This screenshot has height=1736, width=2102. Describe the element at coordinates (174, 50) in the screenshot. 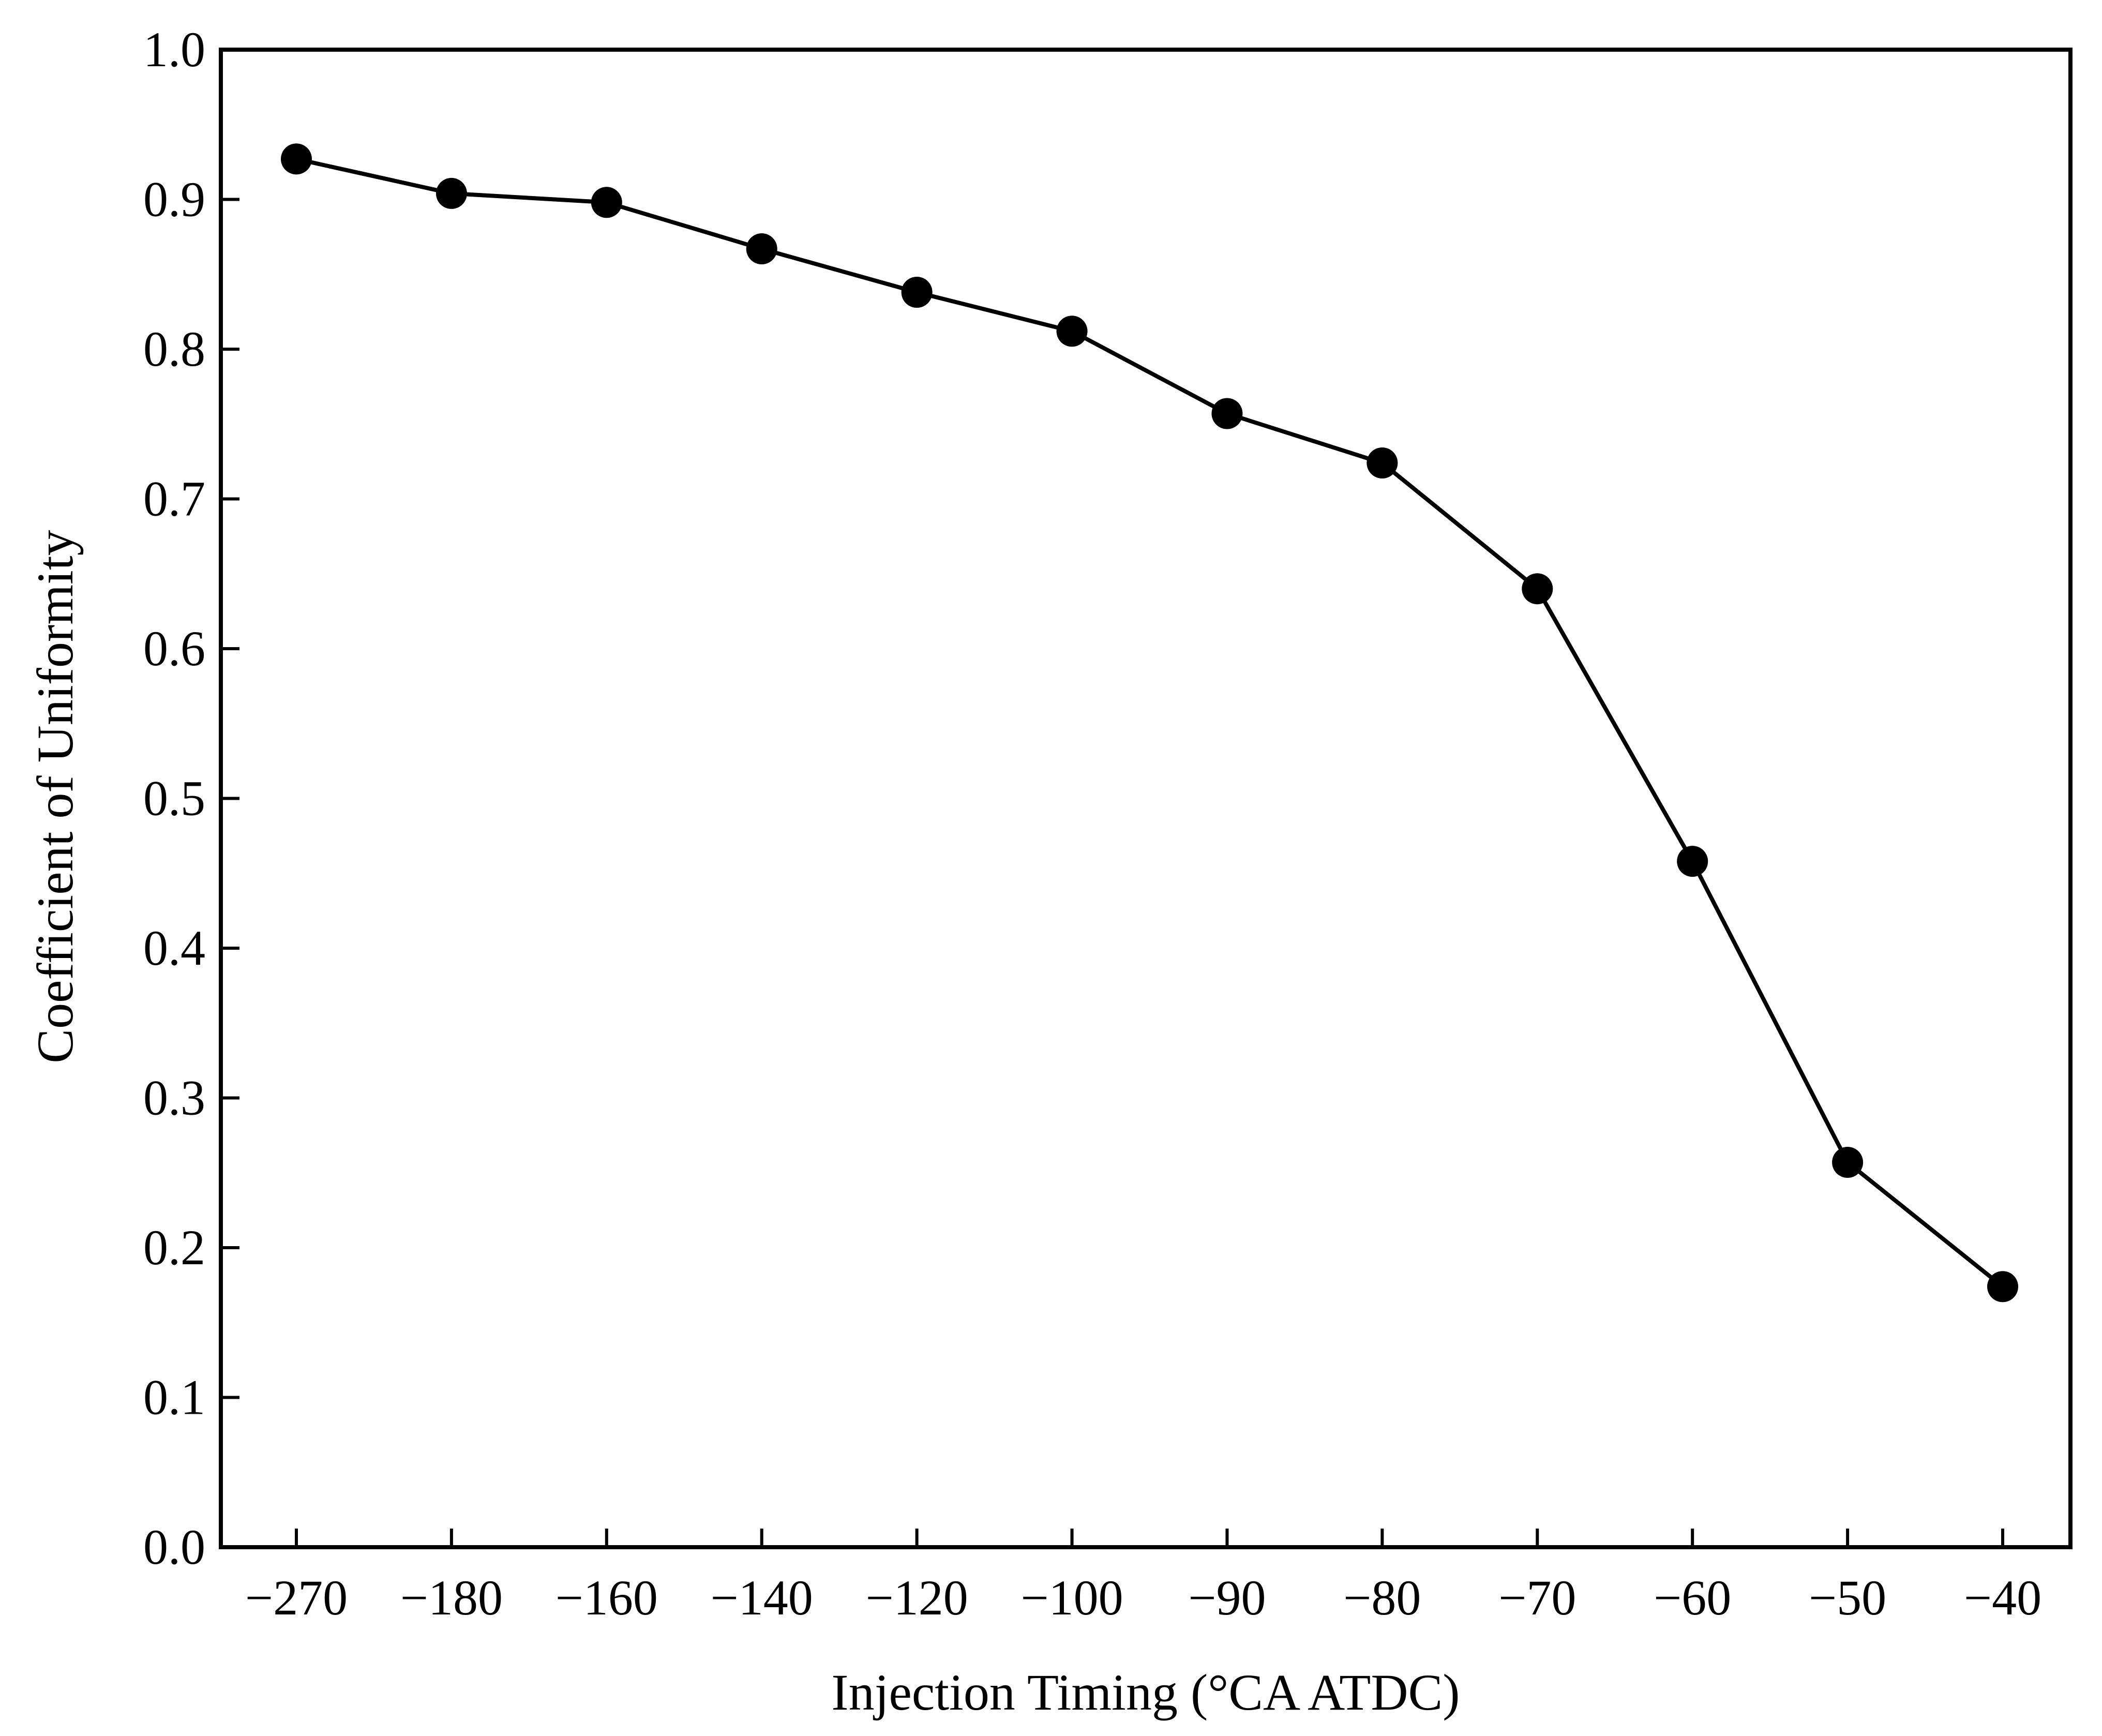

I see `y-tick-label: 1.0` at that location.